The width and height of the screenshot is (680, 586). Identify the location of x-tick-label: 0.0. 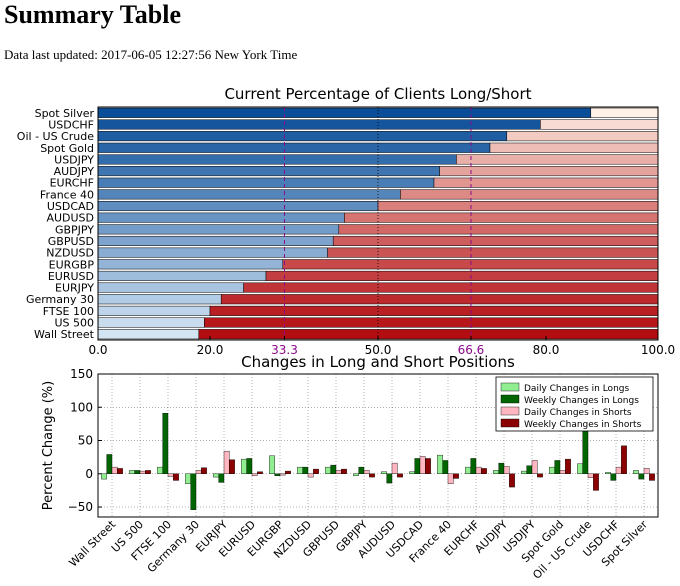
(97, 350).